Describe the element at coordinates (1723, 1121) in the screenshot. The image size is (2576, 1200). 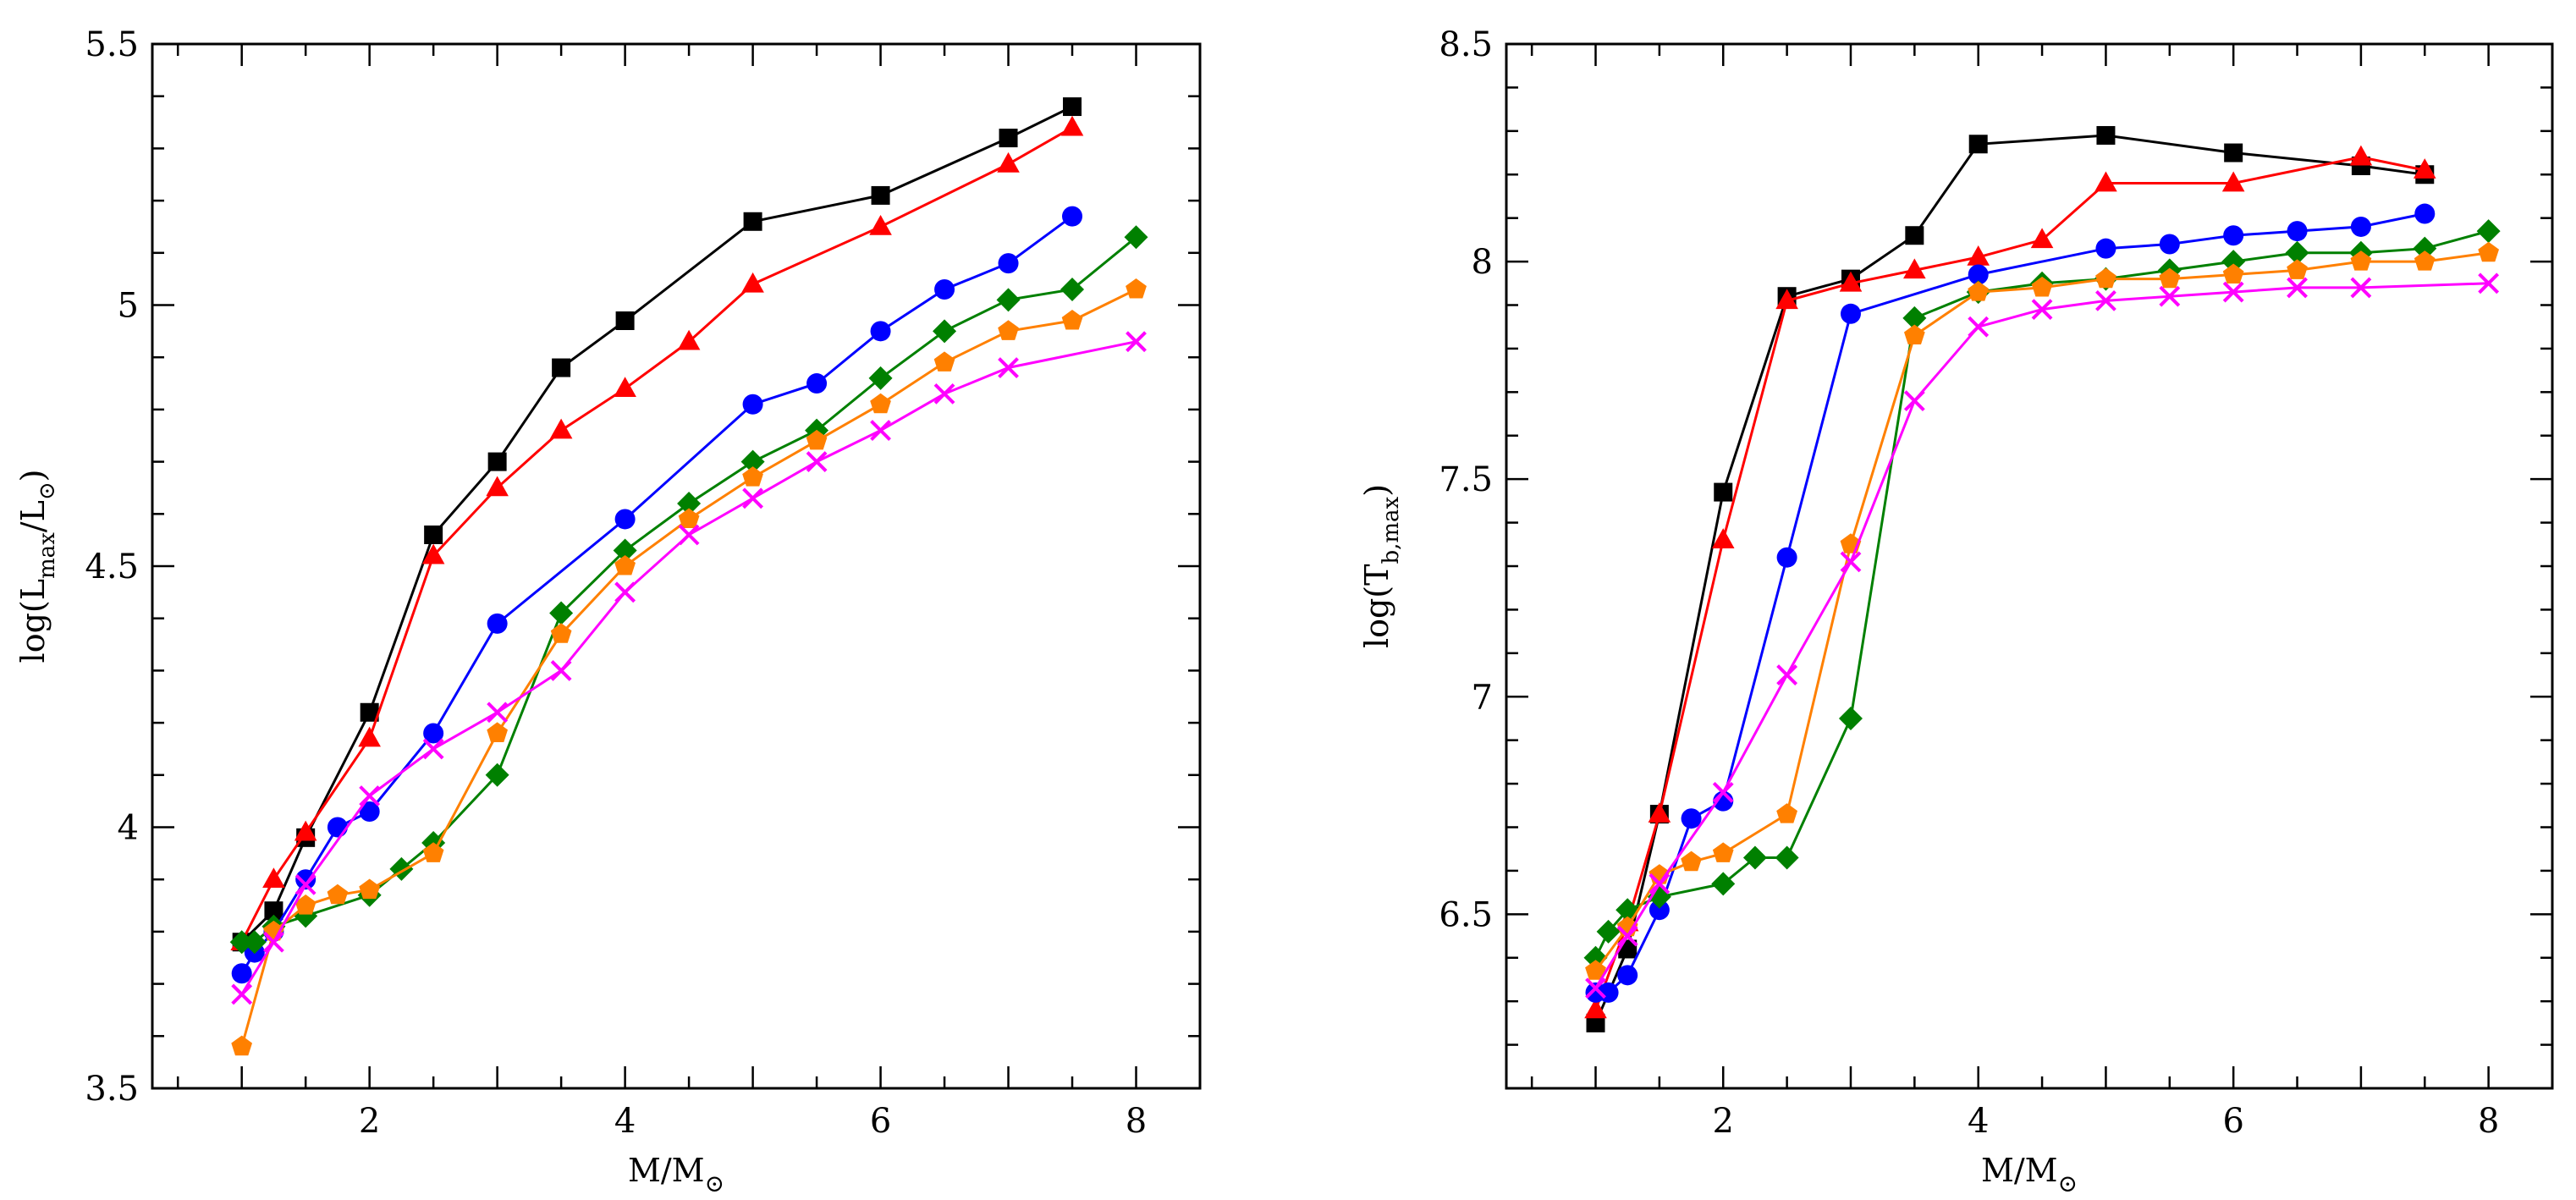
I see `right-x-tick-label: 2` at that location.